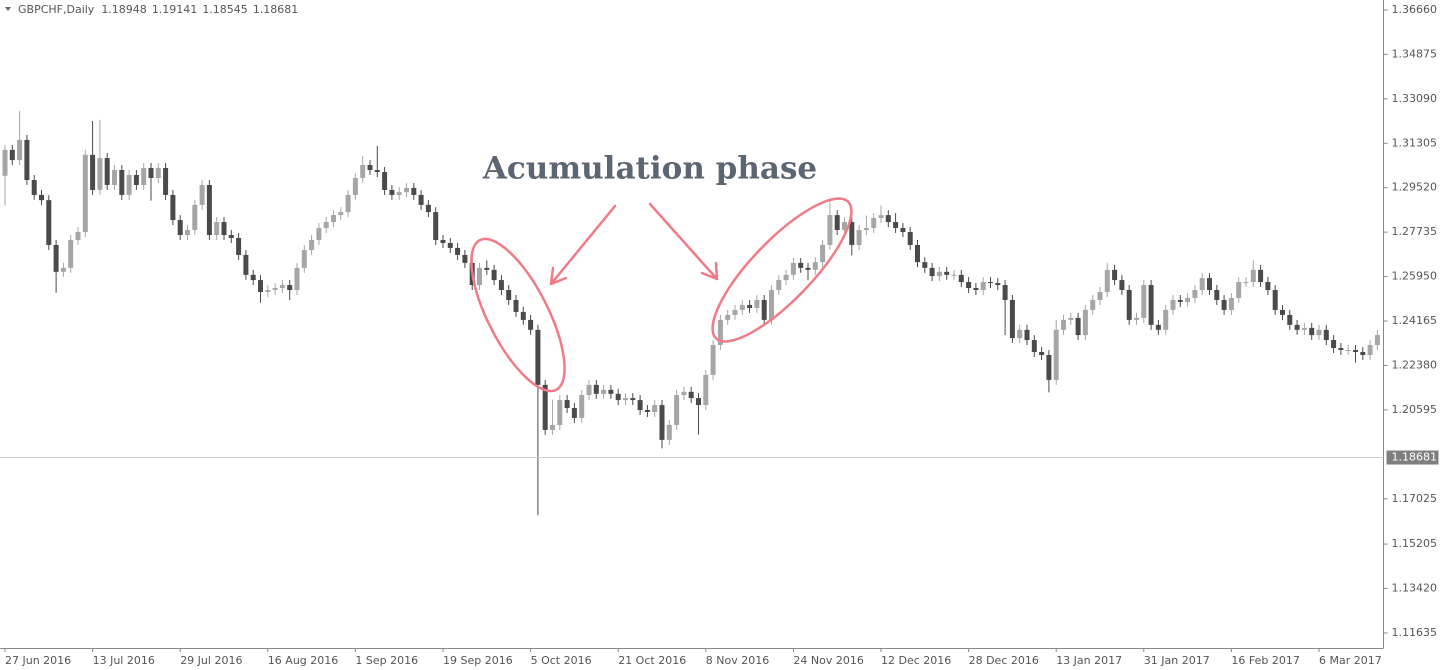 The image size is (1440, 670). Describe the element at coordinates (916, 660) in the screenshot. I see `x-tick-label: 12 Dec 2016` at that location.